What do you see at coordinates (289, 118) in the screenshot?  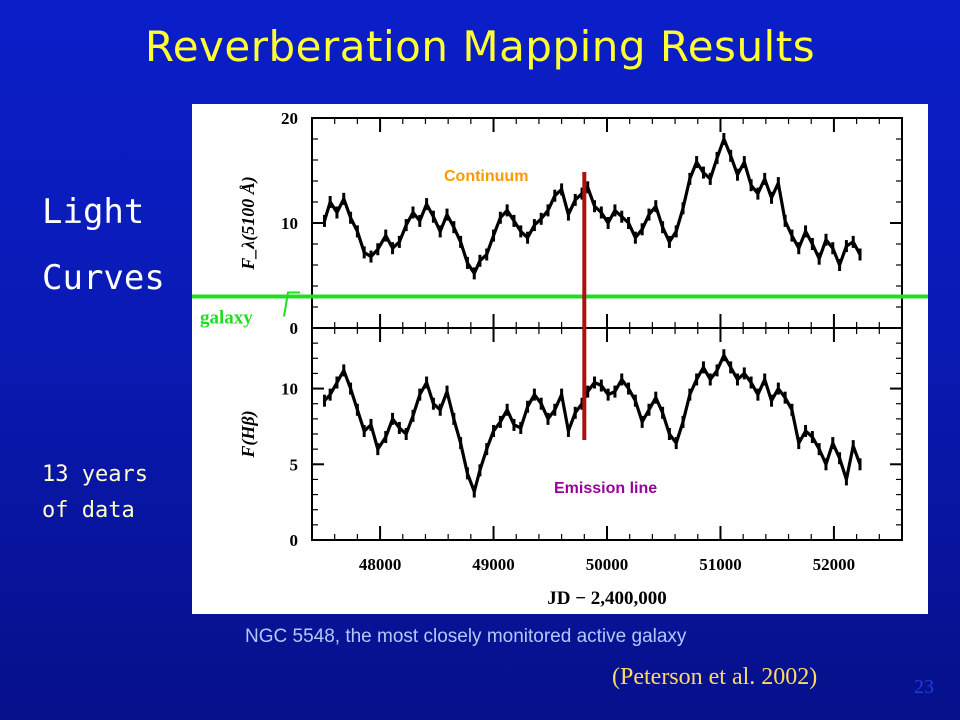 I see `y-tick-label: 20` at bounding box center [289, 118].